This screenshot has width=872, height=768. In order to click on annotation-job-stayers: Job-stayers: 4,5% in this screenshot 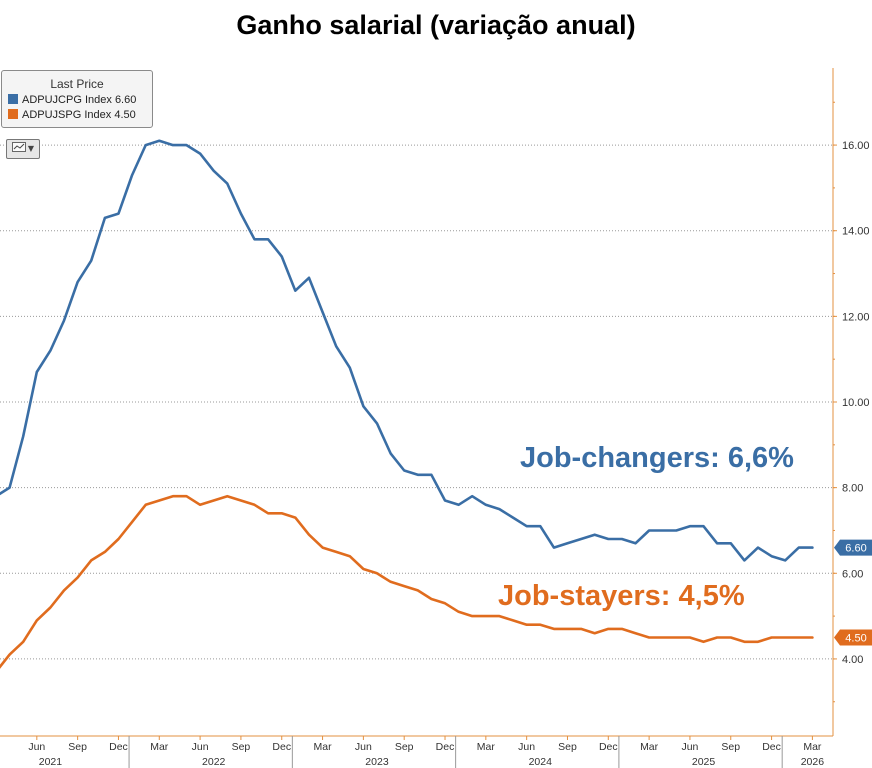, I will do `click(621, 596)`.